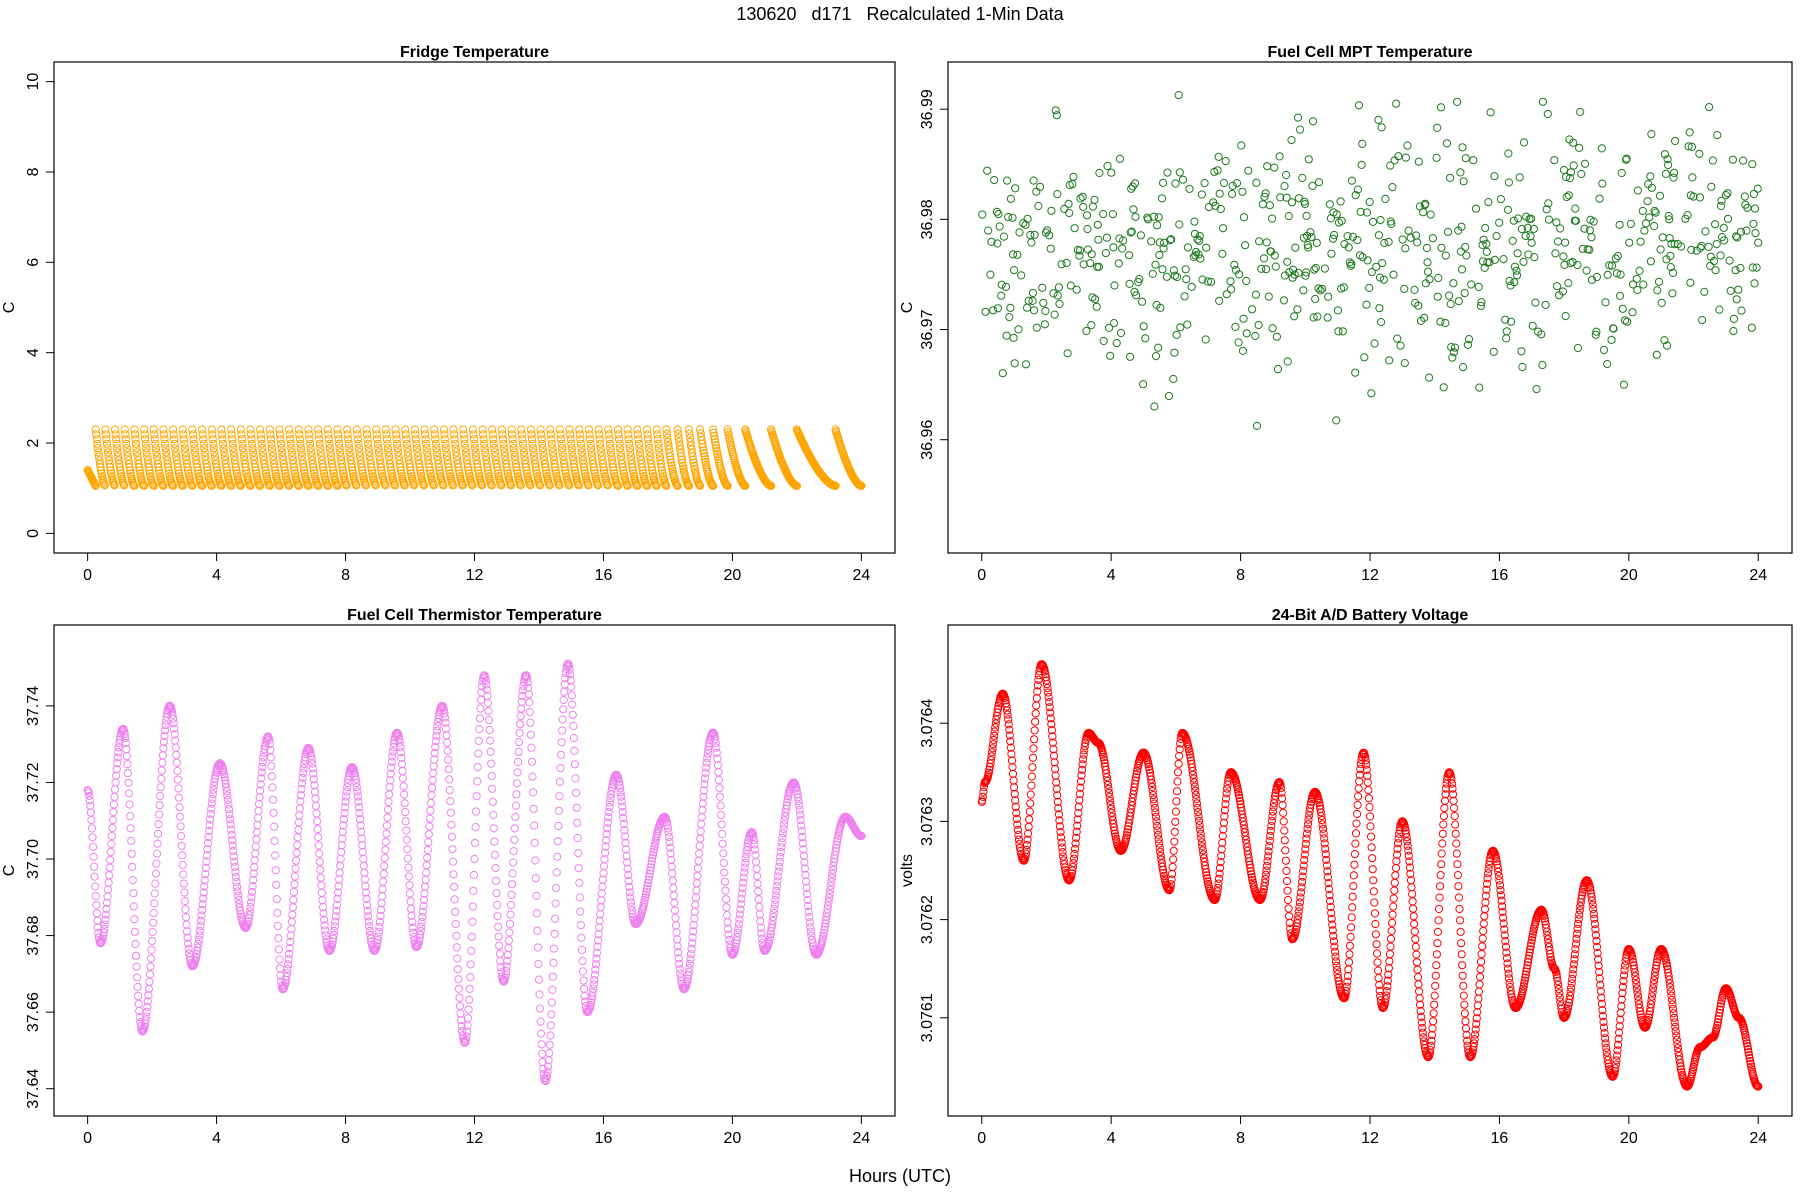  Describe the element at coordinates (33, 859) in the screenshot. I see `y-tick-label: 37.70` at that location.